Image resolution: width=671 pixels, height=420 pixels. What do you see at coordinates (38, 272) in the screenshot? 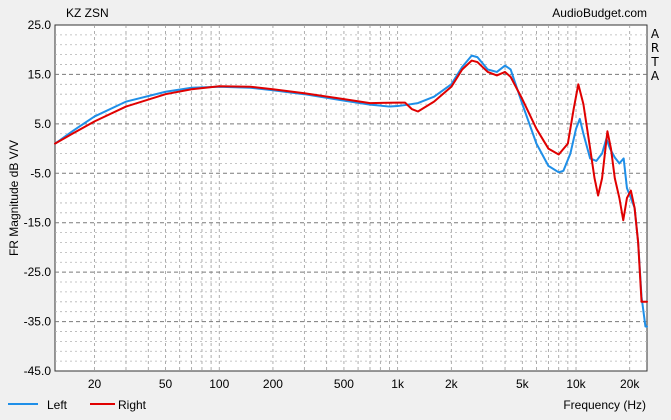
I see `y-tick-label: -25.0` at bounding box center [38, 272].